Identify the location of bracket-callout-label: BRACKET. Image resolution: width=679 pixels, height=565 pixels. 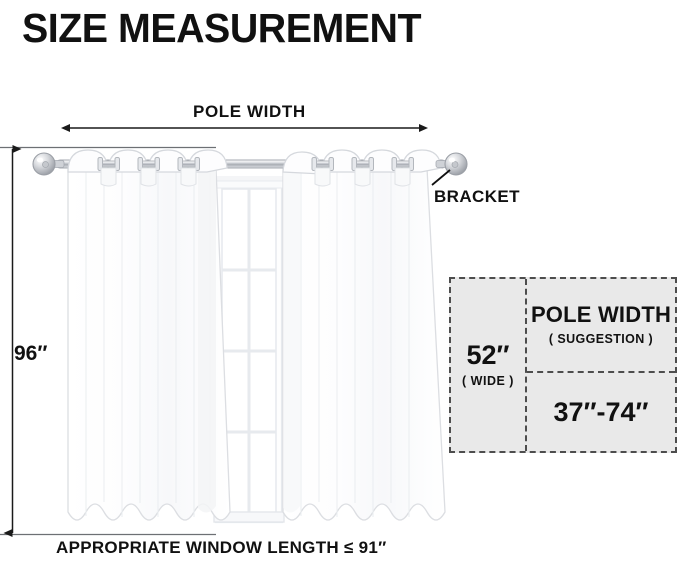
(477, 196).